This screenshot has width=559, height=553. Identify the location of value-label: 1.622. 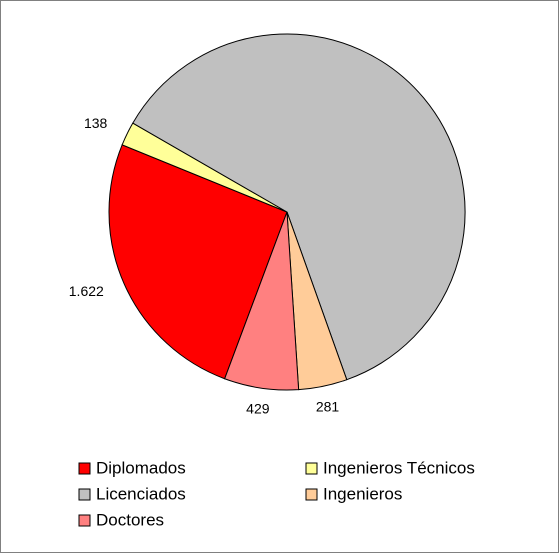
(86, 291).